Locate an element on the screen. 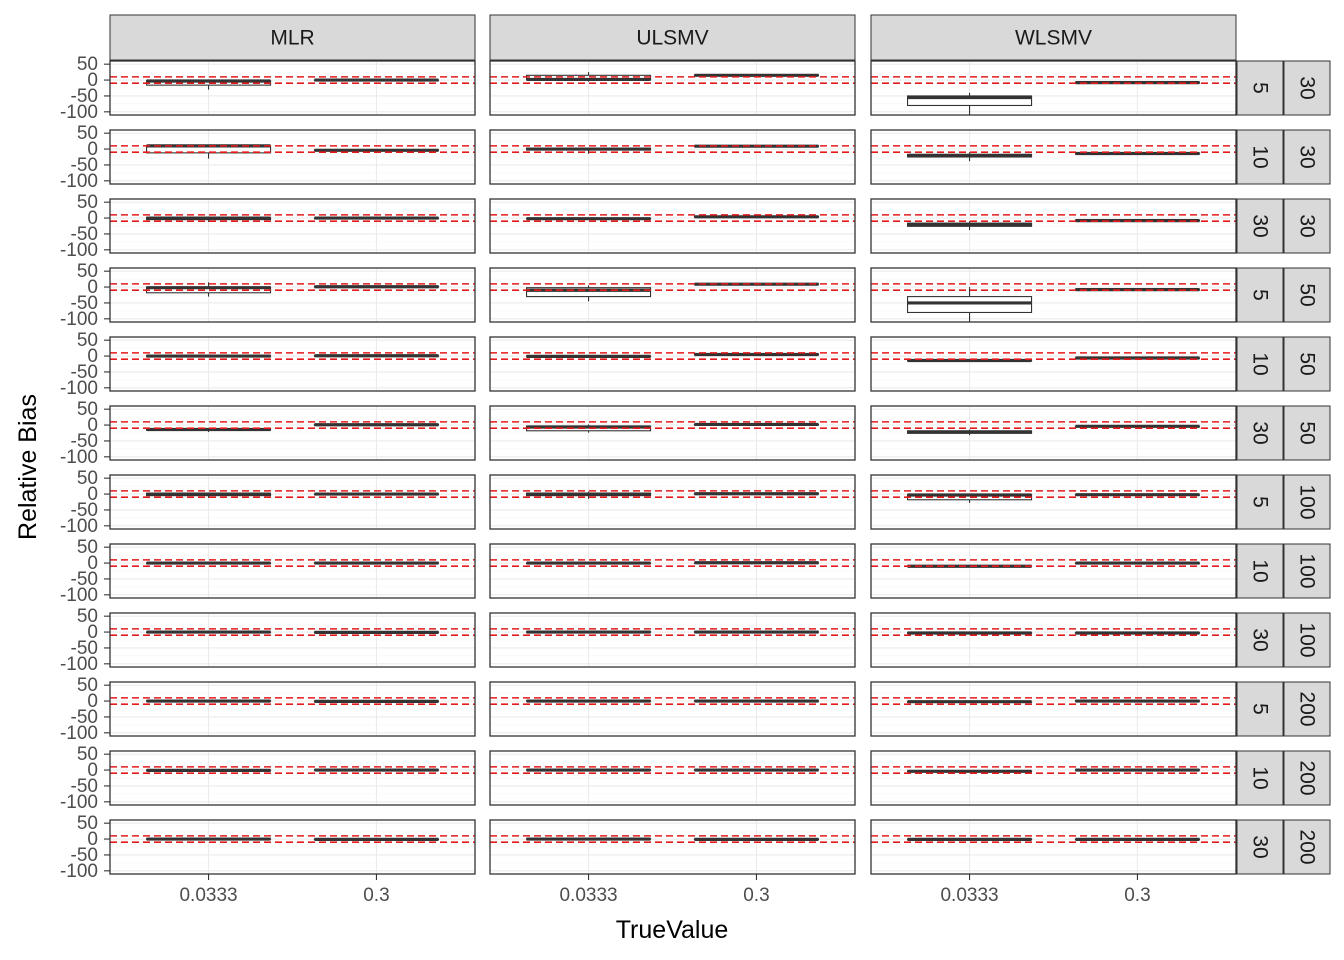 The image size is (1344, 960). row-strip-label-outer: 100 is located at coordinates (1307, 501).